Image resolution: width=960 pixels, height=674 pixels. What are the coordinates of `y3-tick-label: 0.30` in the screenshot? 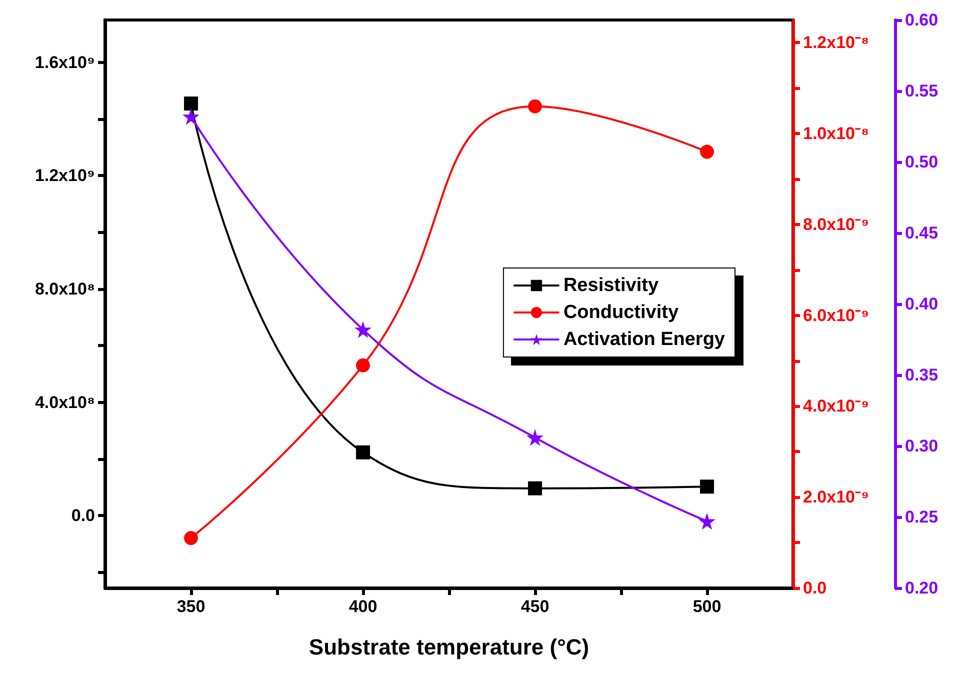 It's located at (921, 446).